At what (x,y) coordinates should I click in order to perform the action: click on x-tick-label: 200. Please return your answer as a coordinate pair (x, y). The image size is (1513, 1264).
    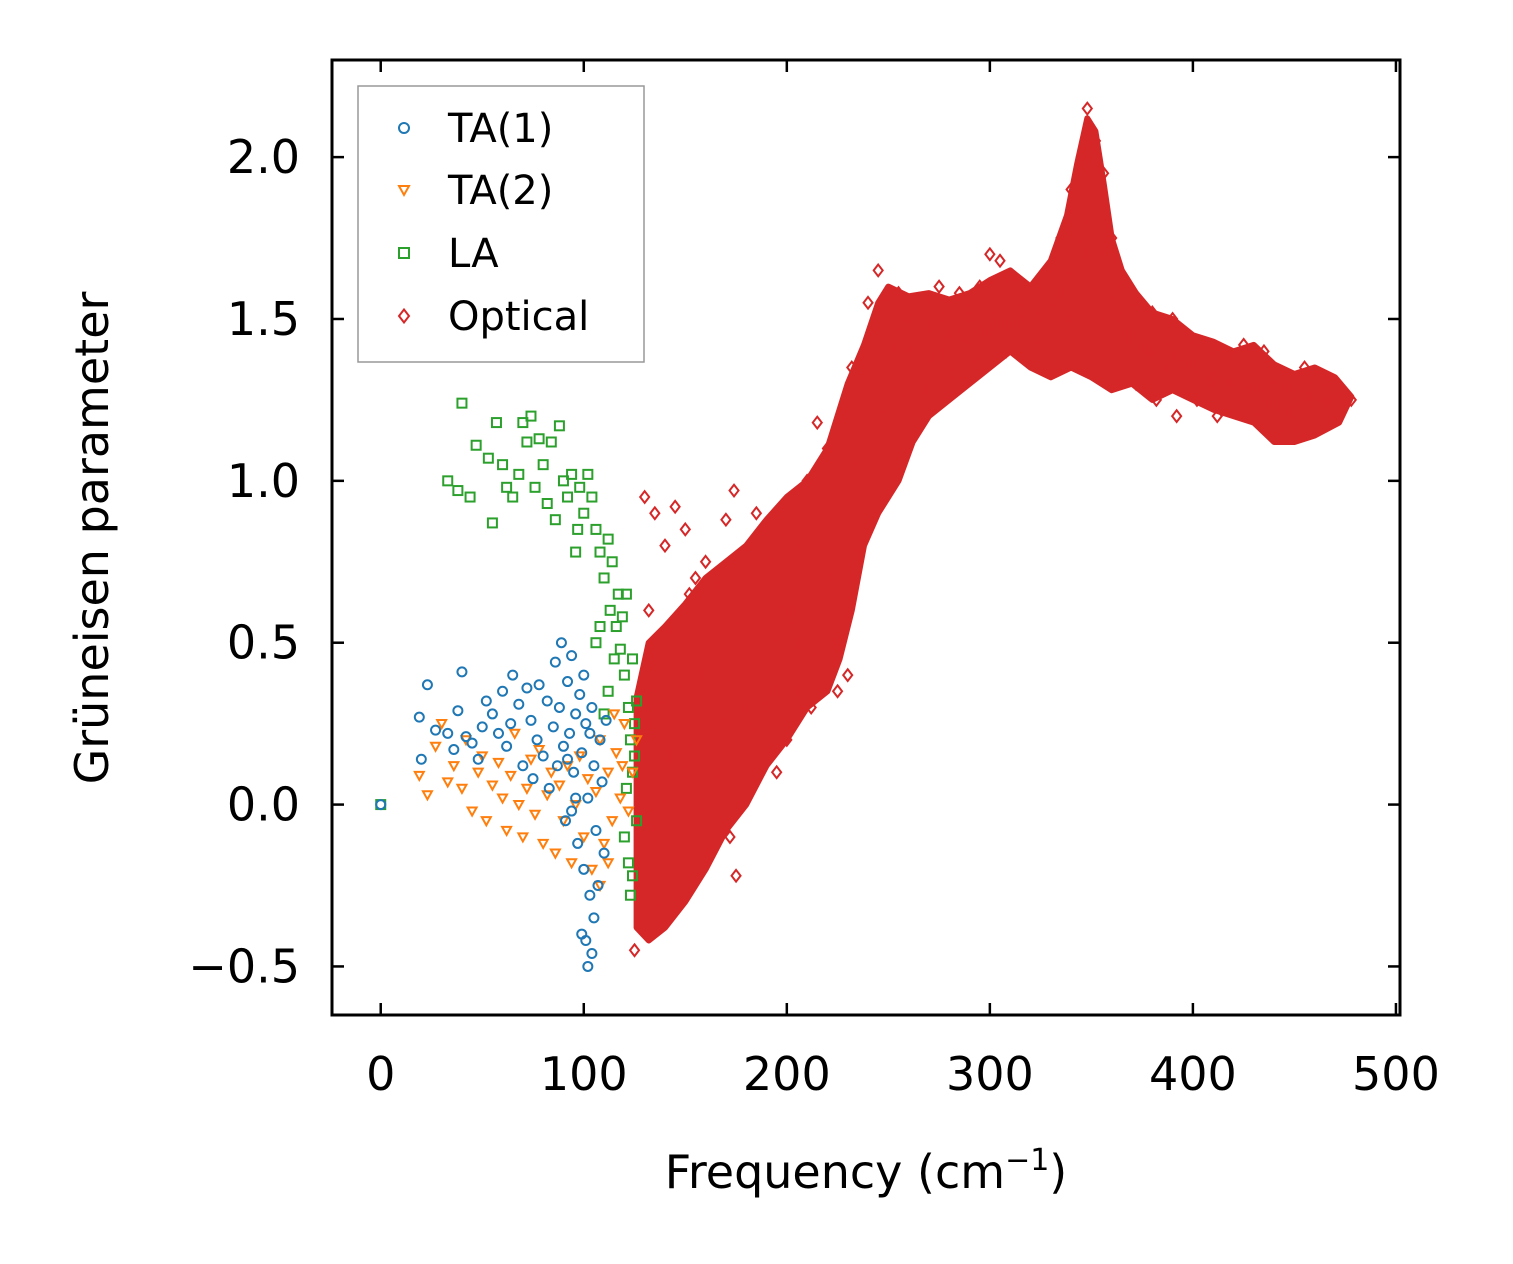
    Looking at the image, I should click on (787, 1074).